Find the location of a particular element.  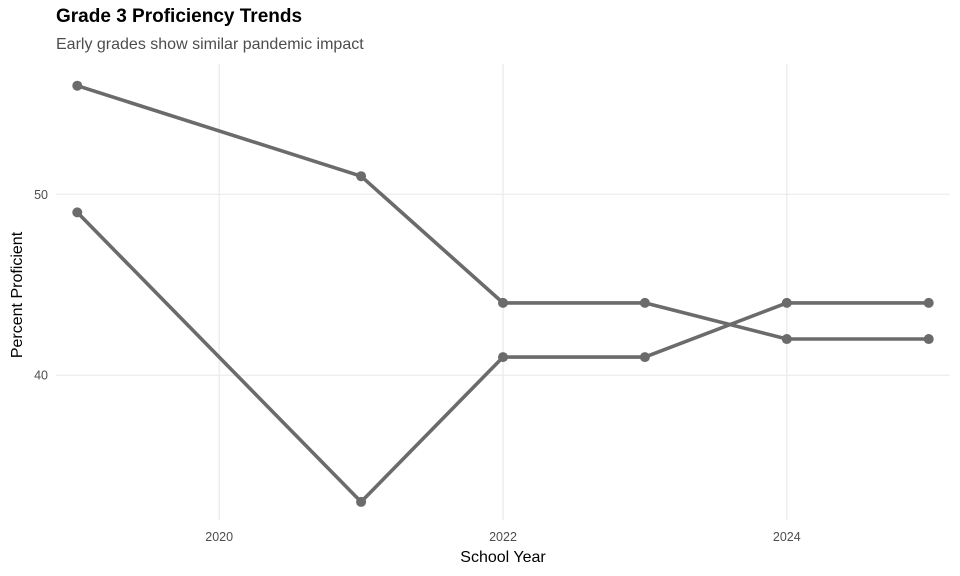

y-tick-label: 50 is located at coordinates (41, 195).